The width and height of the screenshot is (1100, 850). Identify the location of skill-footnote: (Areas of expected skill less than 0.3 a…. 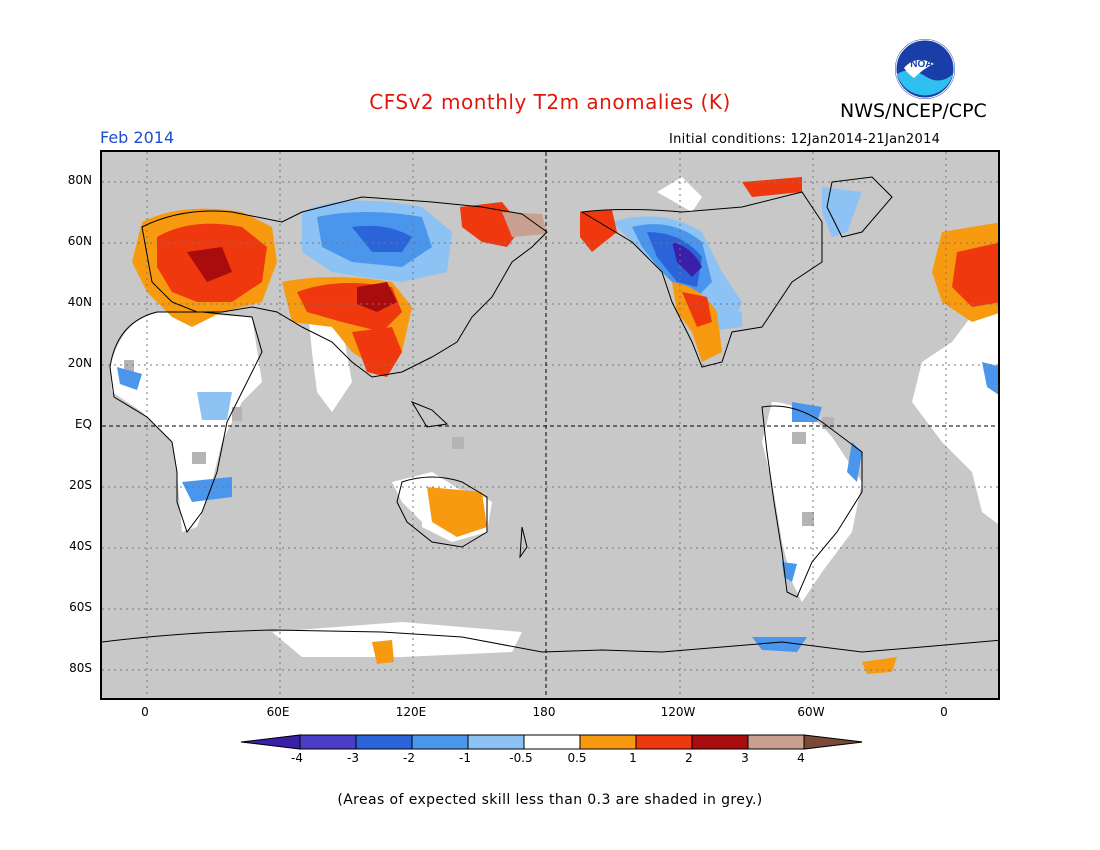
(550, 800).